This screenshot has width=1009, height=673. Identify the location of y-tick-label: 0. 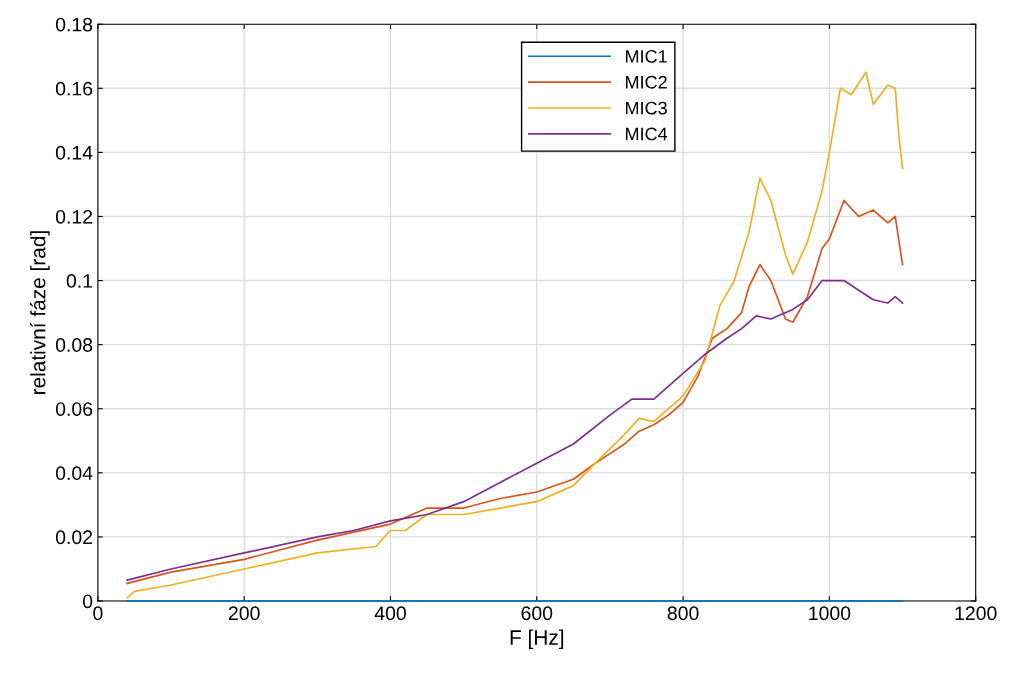
(87, 601).